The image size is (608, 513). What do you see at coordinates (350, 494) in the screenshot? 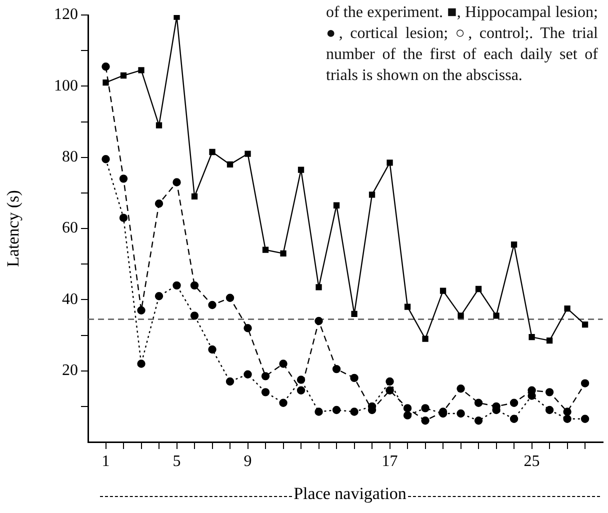
I see `x-axis-title: Place navigation` at bounding box center [350, 494].